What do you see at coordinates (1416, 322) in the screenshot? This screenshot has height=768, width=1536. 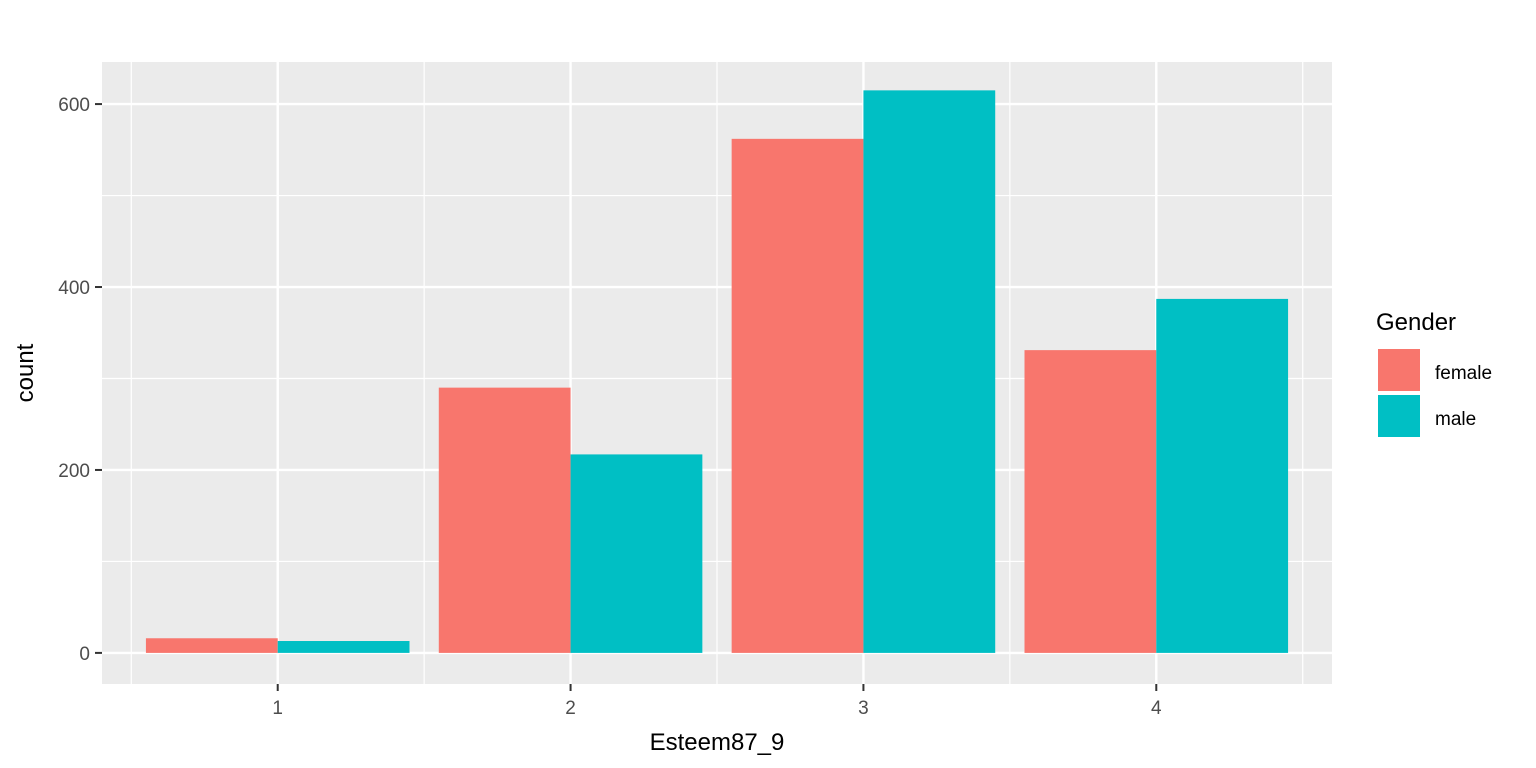 I see `legend-title: Gender` at bounding box center [1416, 322].